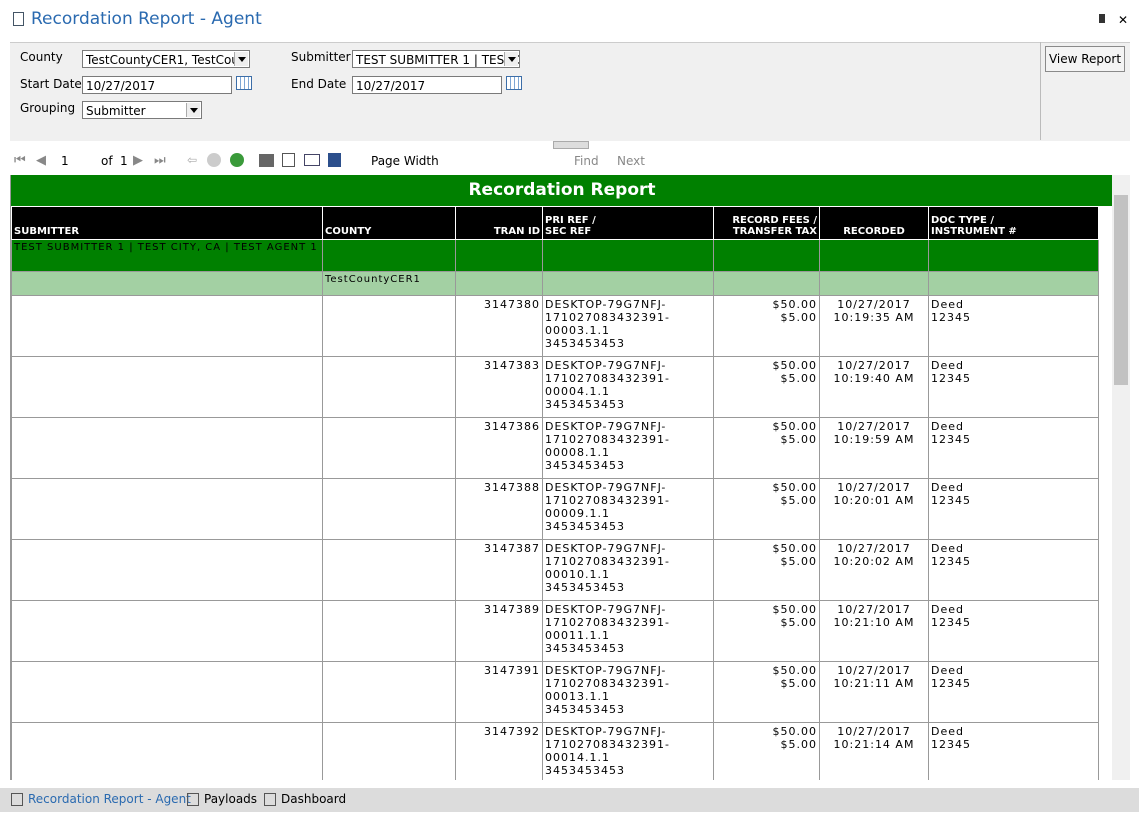 This screenshot has width=1139, height=818. I want to click on next-page-button: ▶, so click(138, 160).